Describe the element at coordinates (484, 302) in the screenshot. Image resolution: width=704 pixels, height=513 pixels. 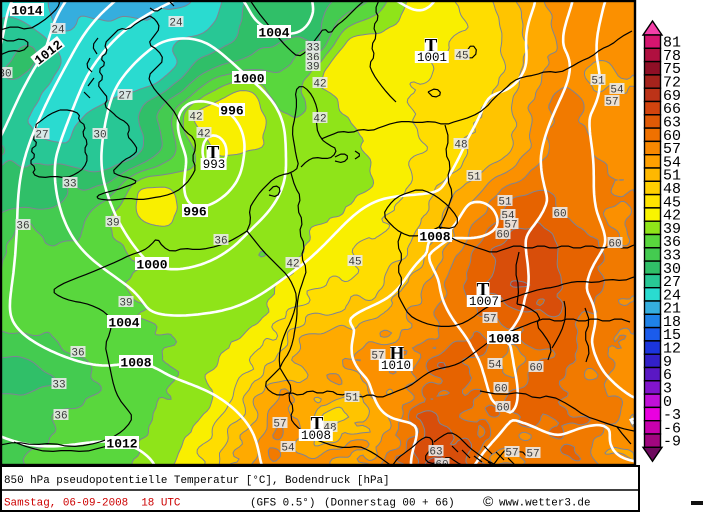
I see `svg-text: 1007` at that location.